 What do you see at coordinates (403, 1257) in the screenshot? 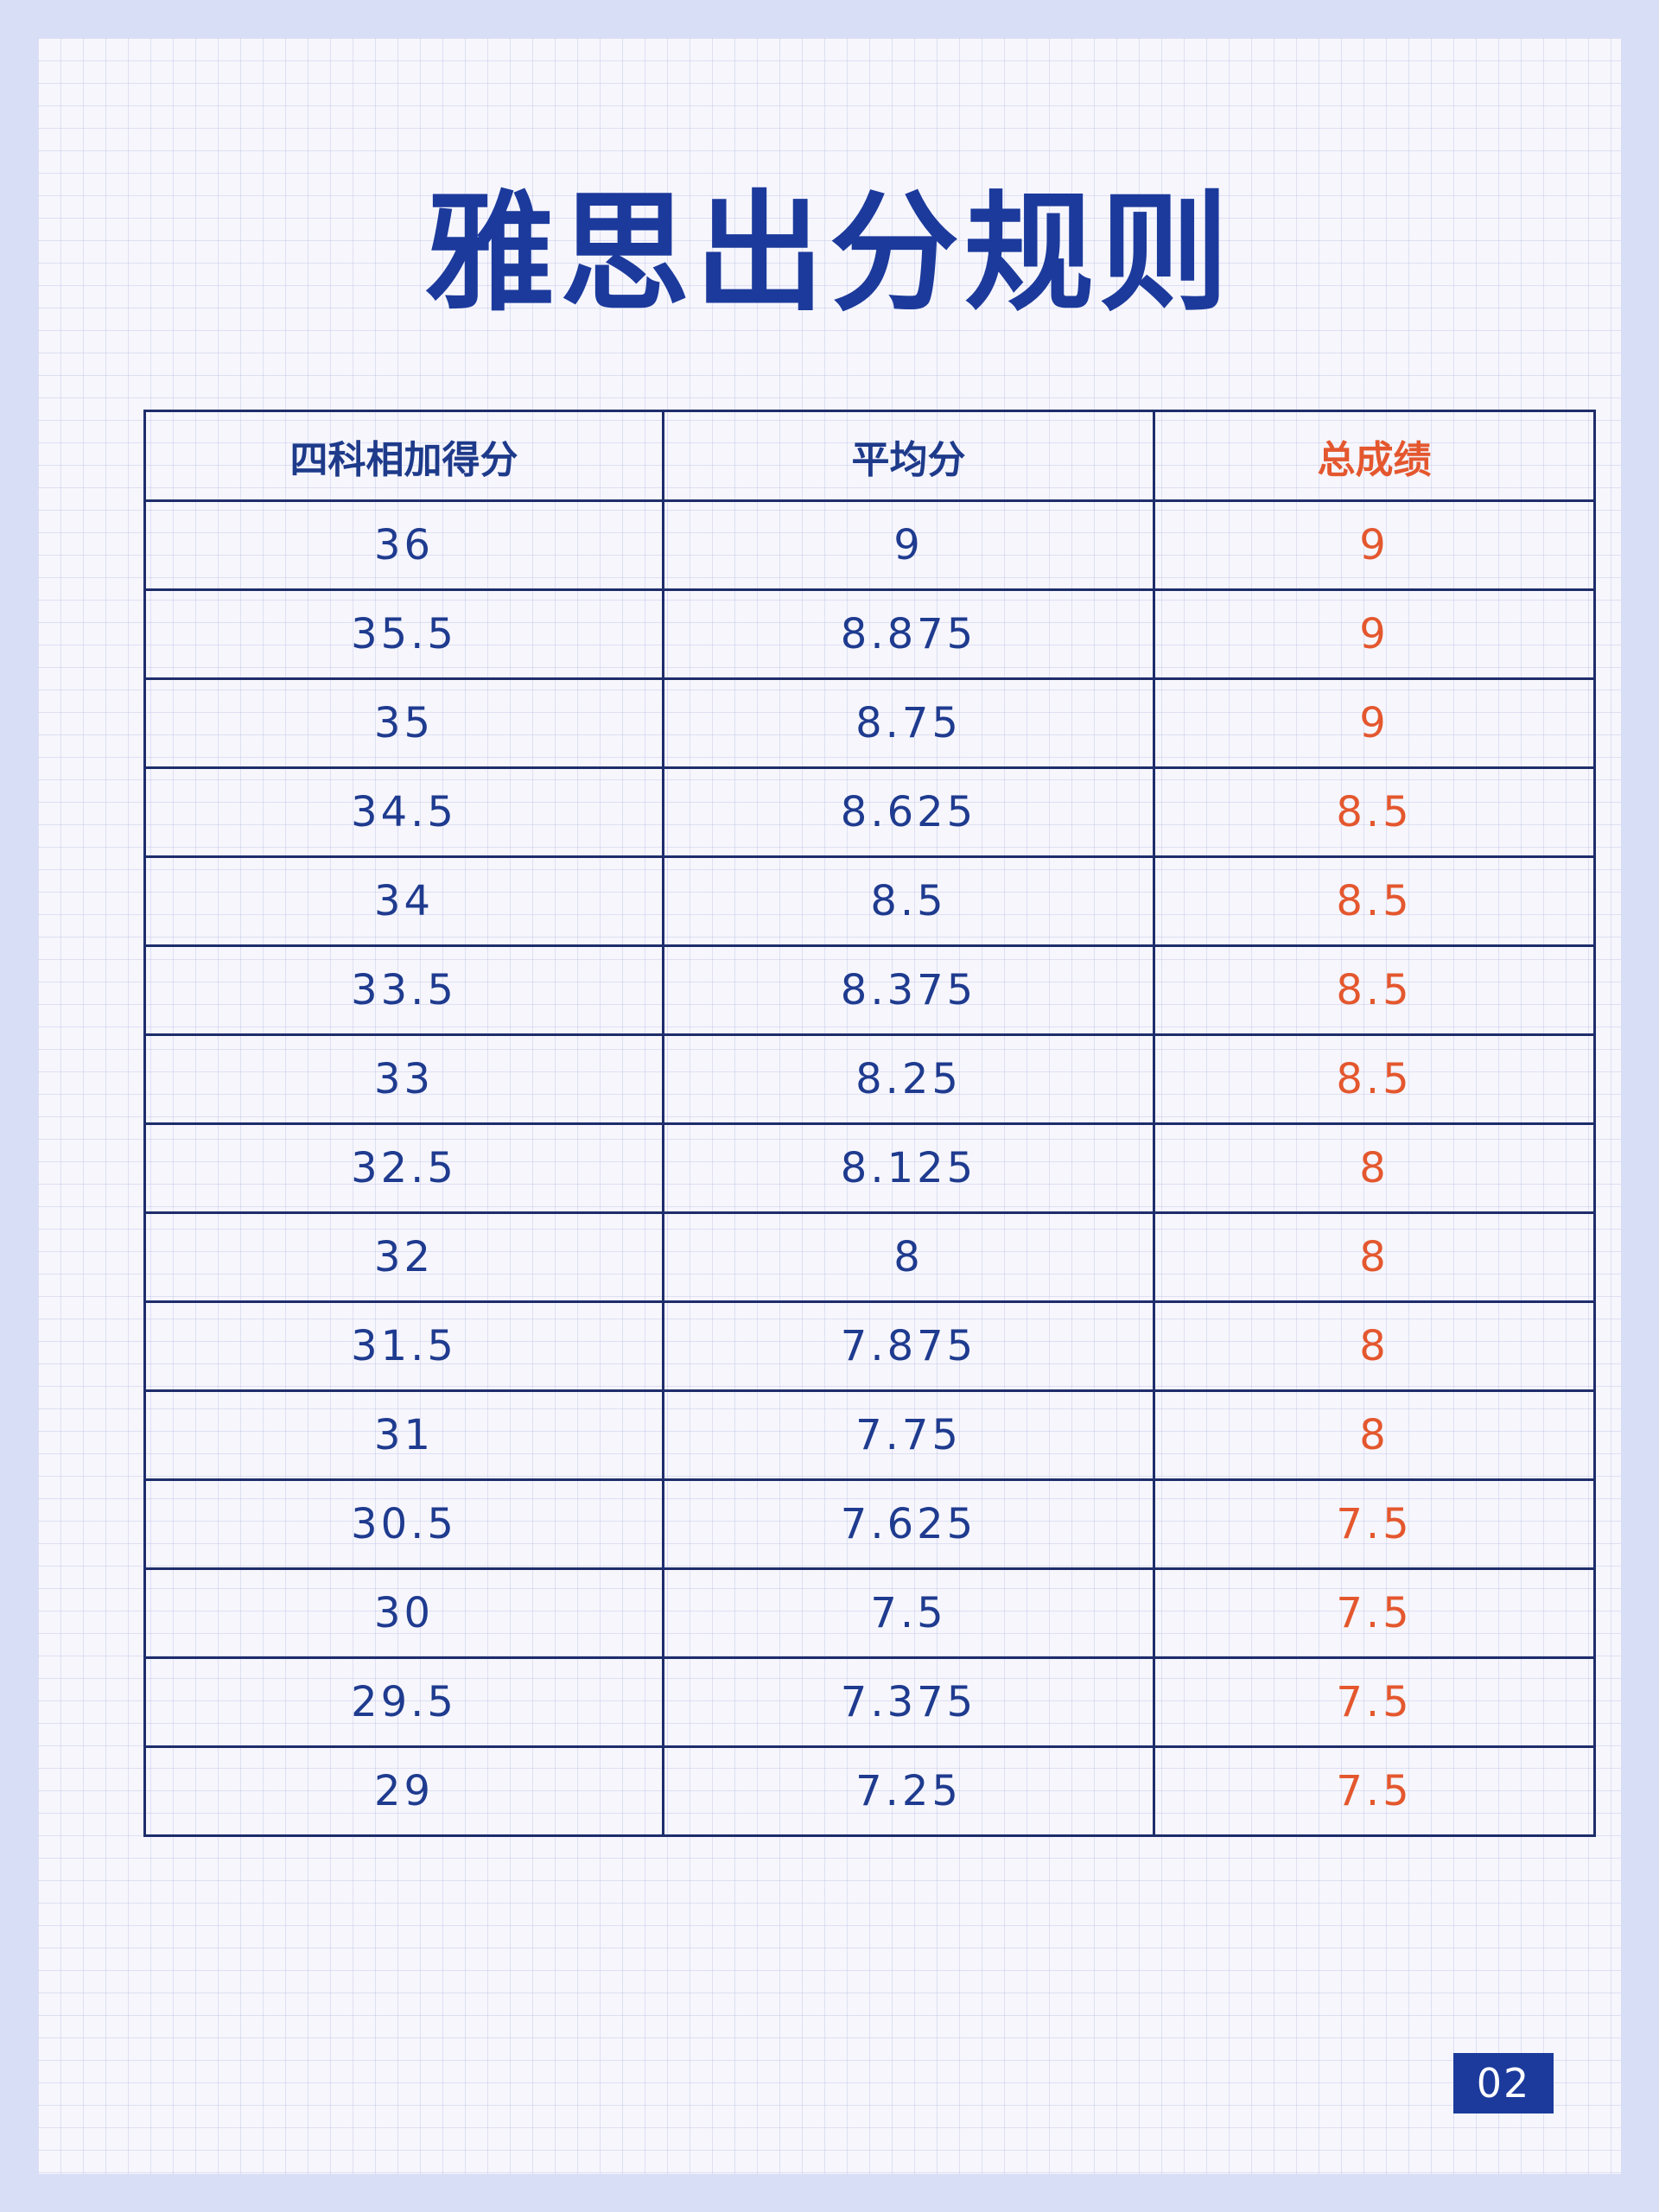
I see `sum-cell: 32` at bounding box center [403, 1257].